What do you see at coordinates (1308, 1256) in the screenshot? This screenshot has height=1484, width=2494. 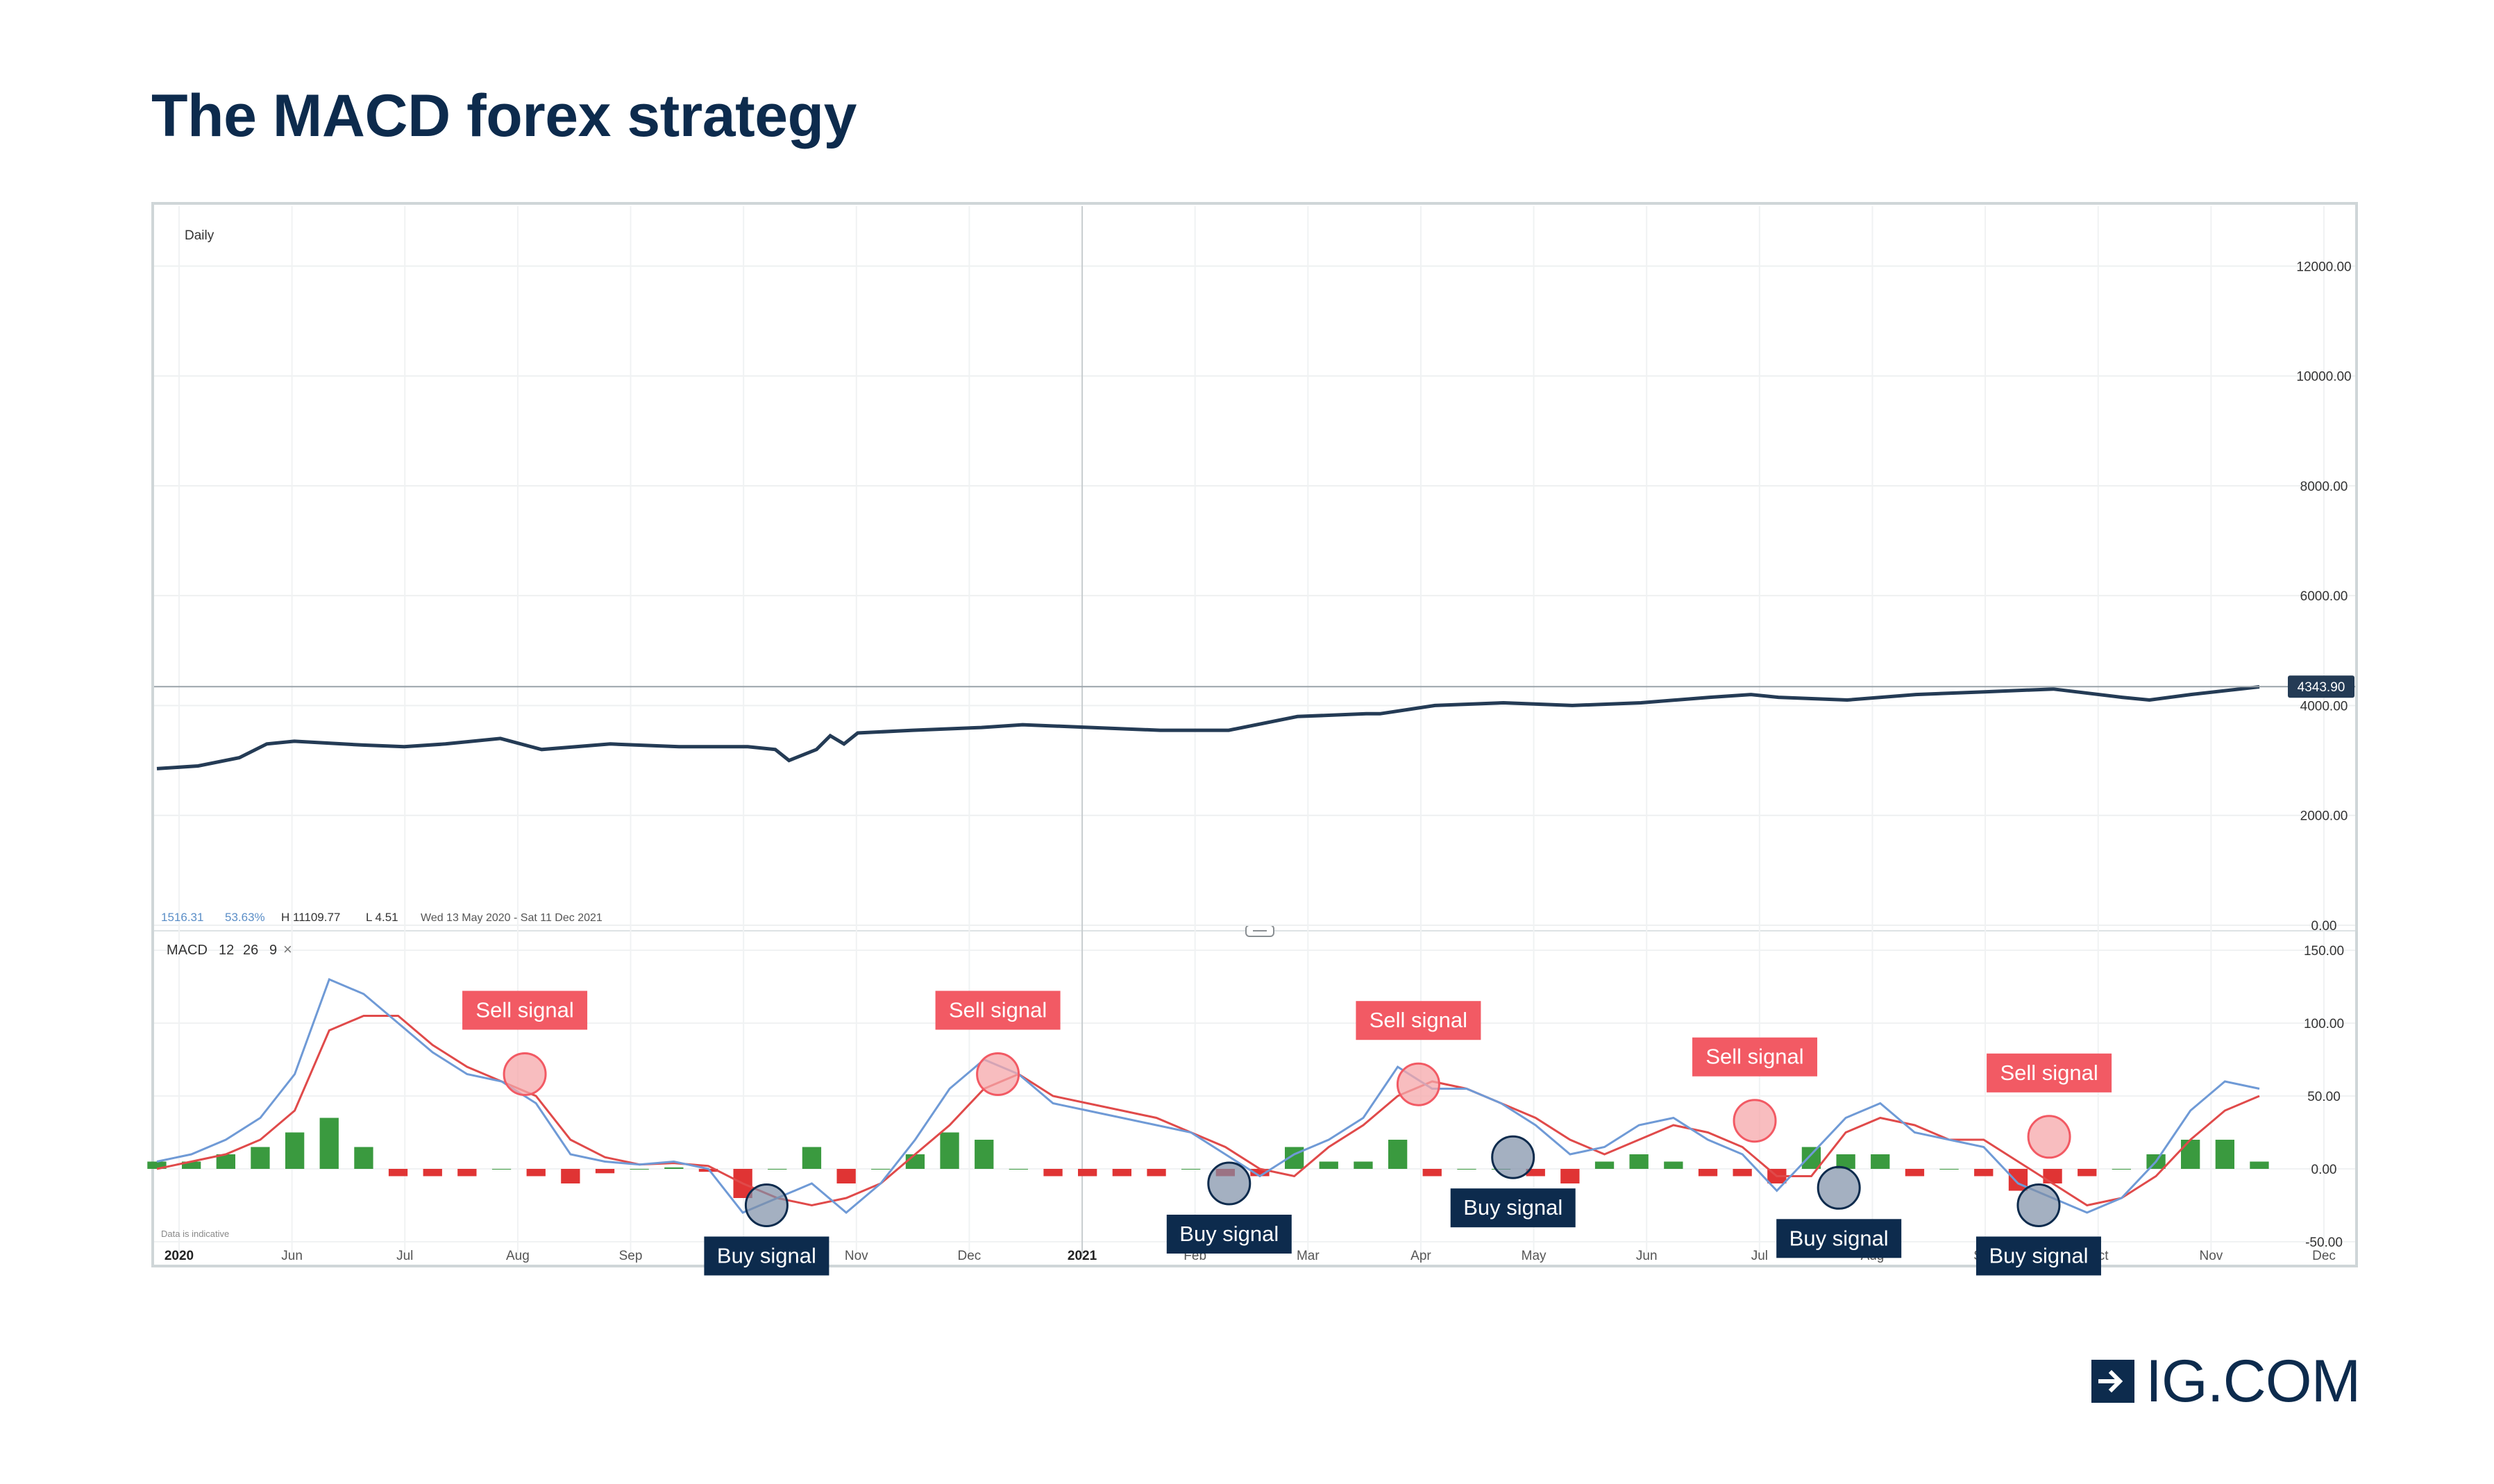 I see `x-tick-label: Mar` at bounding box center [1308, 1256].